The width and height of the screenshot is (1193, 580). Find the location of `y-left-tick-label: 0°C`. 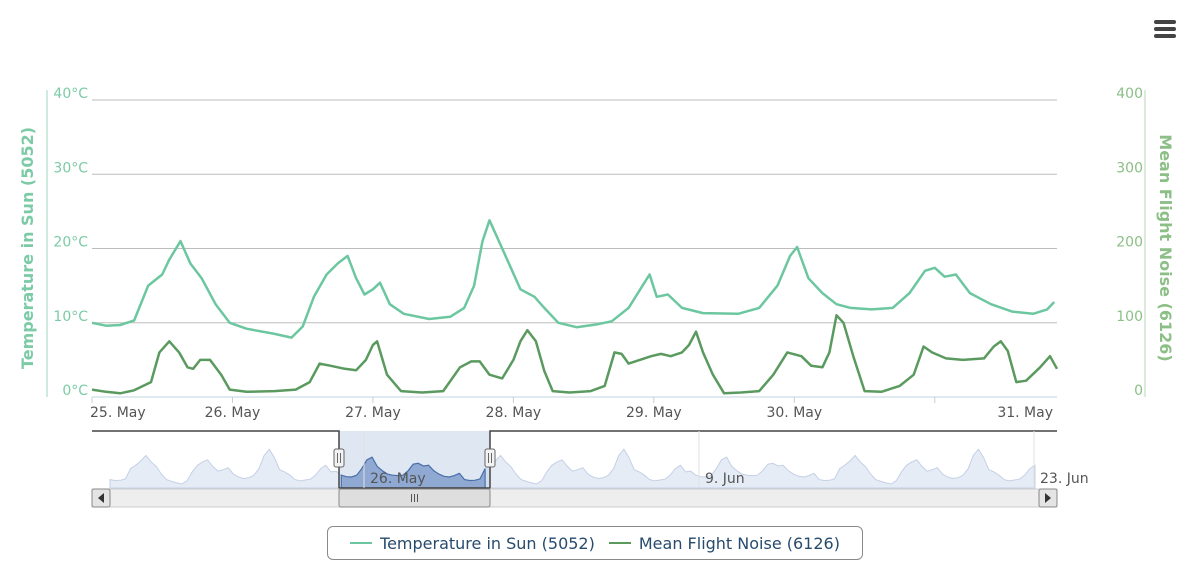

y-left-tick-label: 0°C is located at coordinates (75, 391).